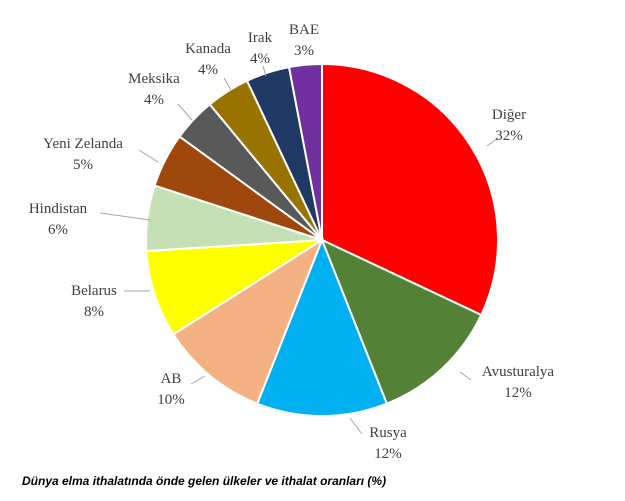 Image resolution: width=625 pixels, height=501 pixels. I want to click on slice-name-label: Meksika, so click(154, 79).